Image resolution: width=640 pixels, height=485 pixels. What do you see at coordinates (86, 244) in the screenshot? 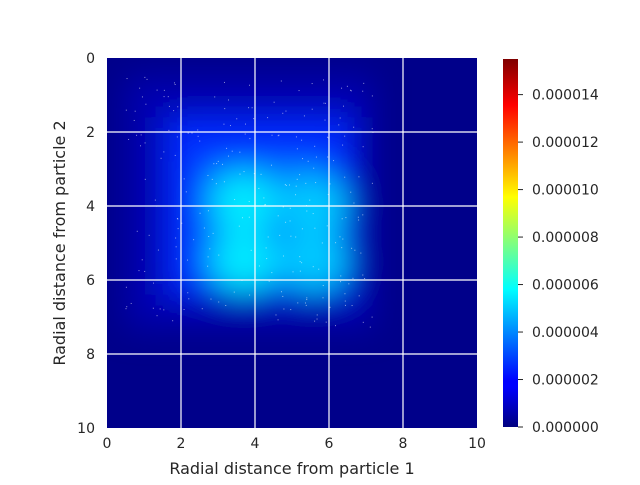
I see `y-axis: 0 2 4 6 8 10` at bounding box center [86, 244].